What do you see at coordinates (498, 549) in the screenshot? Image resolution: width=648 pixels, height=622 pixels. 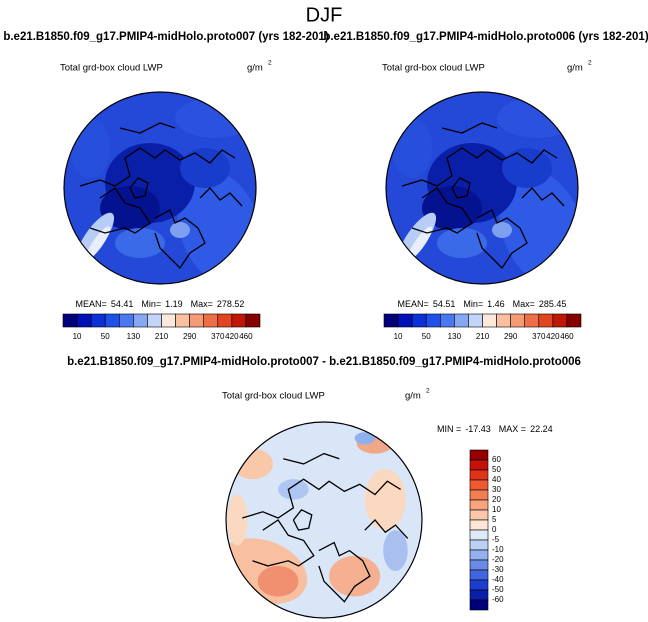 I see `colorbar-label: -10` at bounding box center [498, 549].